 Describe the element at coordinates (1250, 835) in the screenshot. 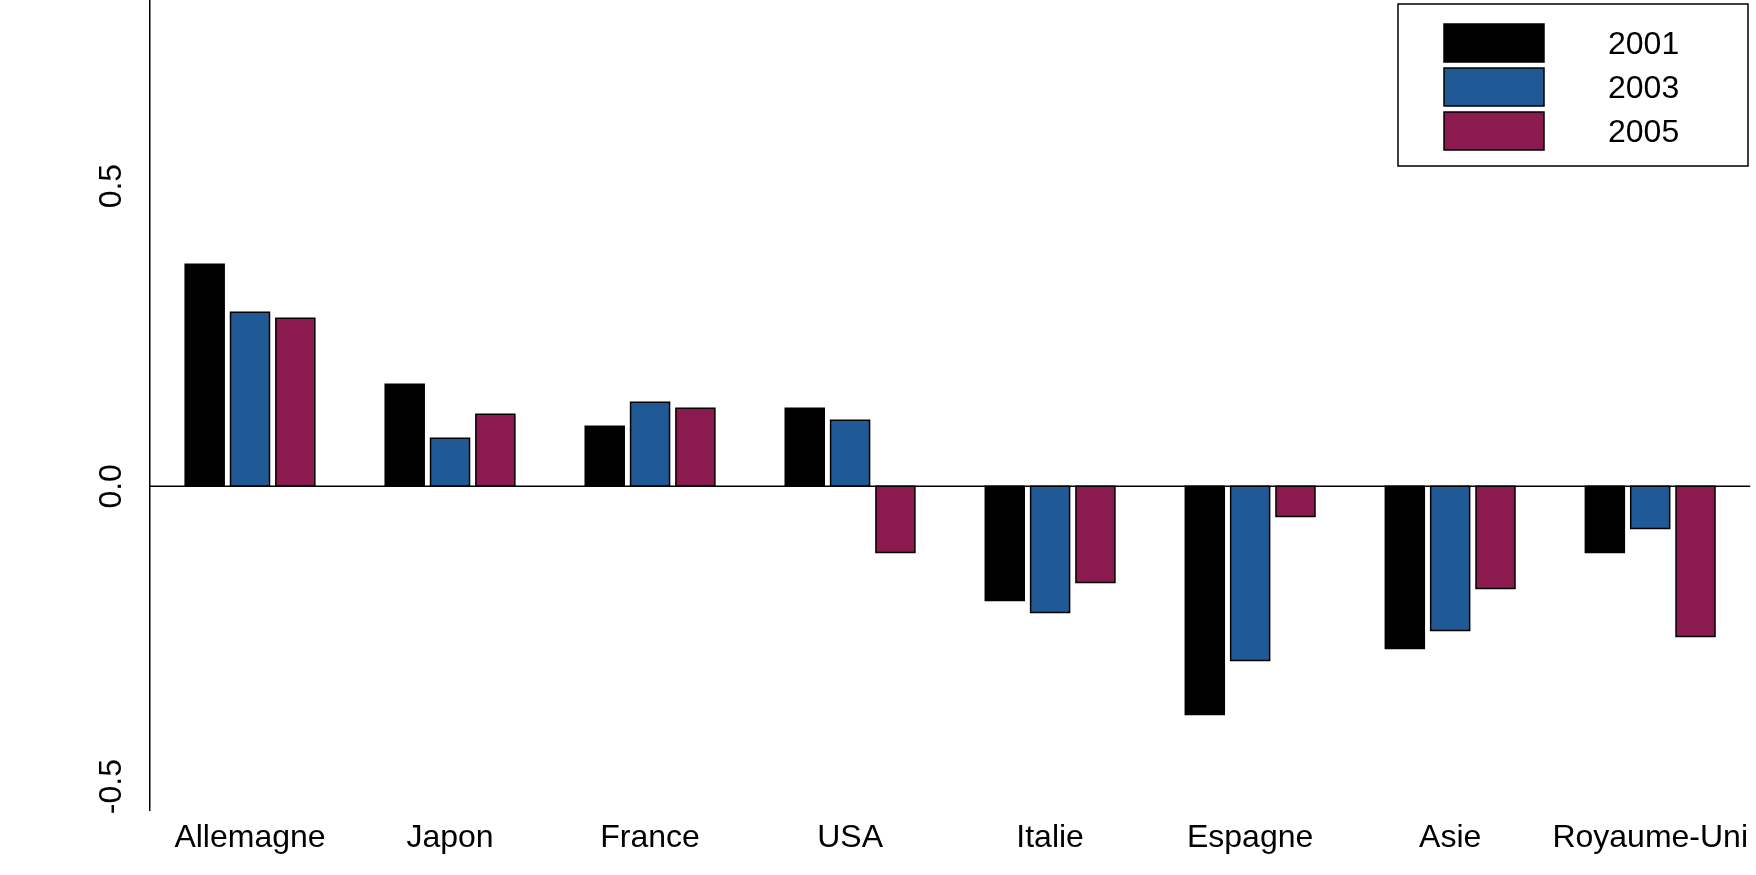

I see `x-tick-label: Espagne` at that location.